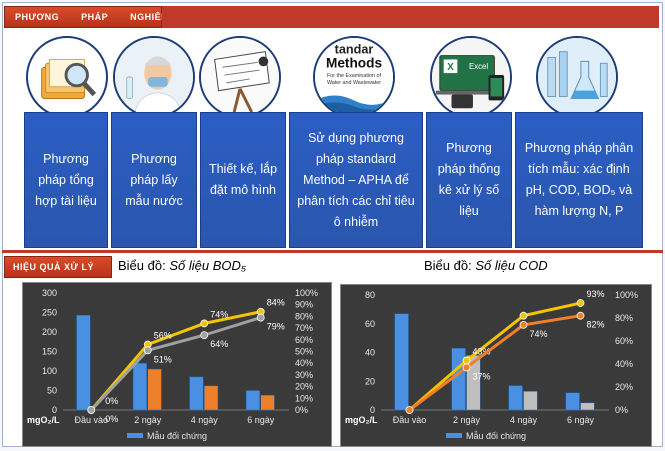 The height and width of the screenshot is (451, 665). Describe the element at coordinates (37, 17) in the screenshot. I see `section-title-word: PHƯƠNG` at that location.